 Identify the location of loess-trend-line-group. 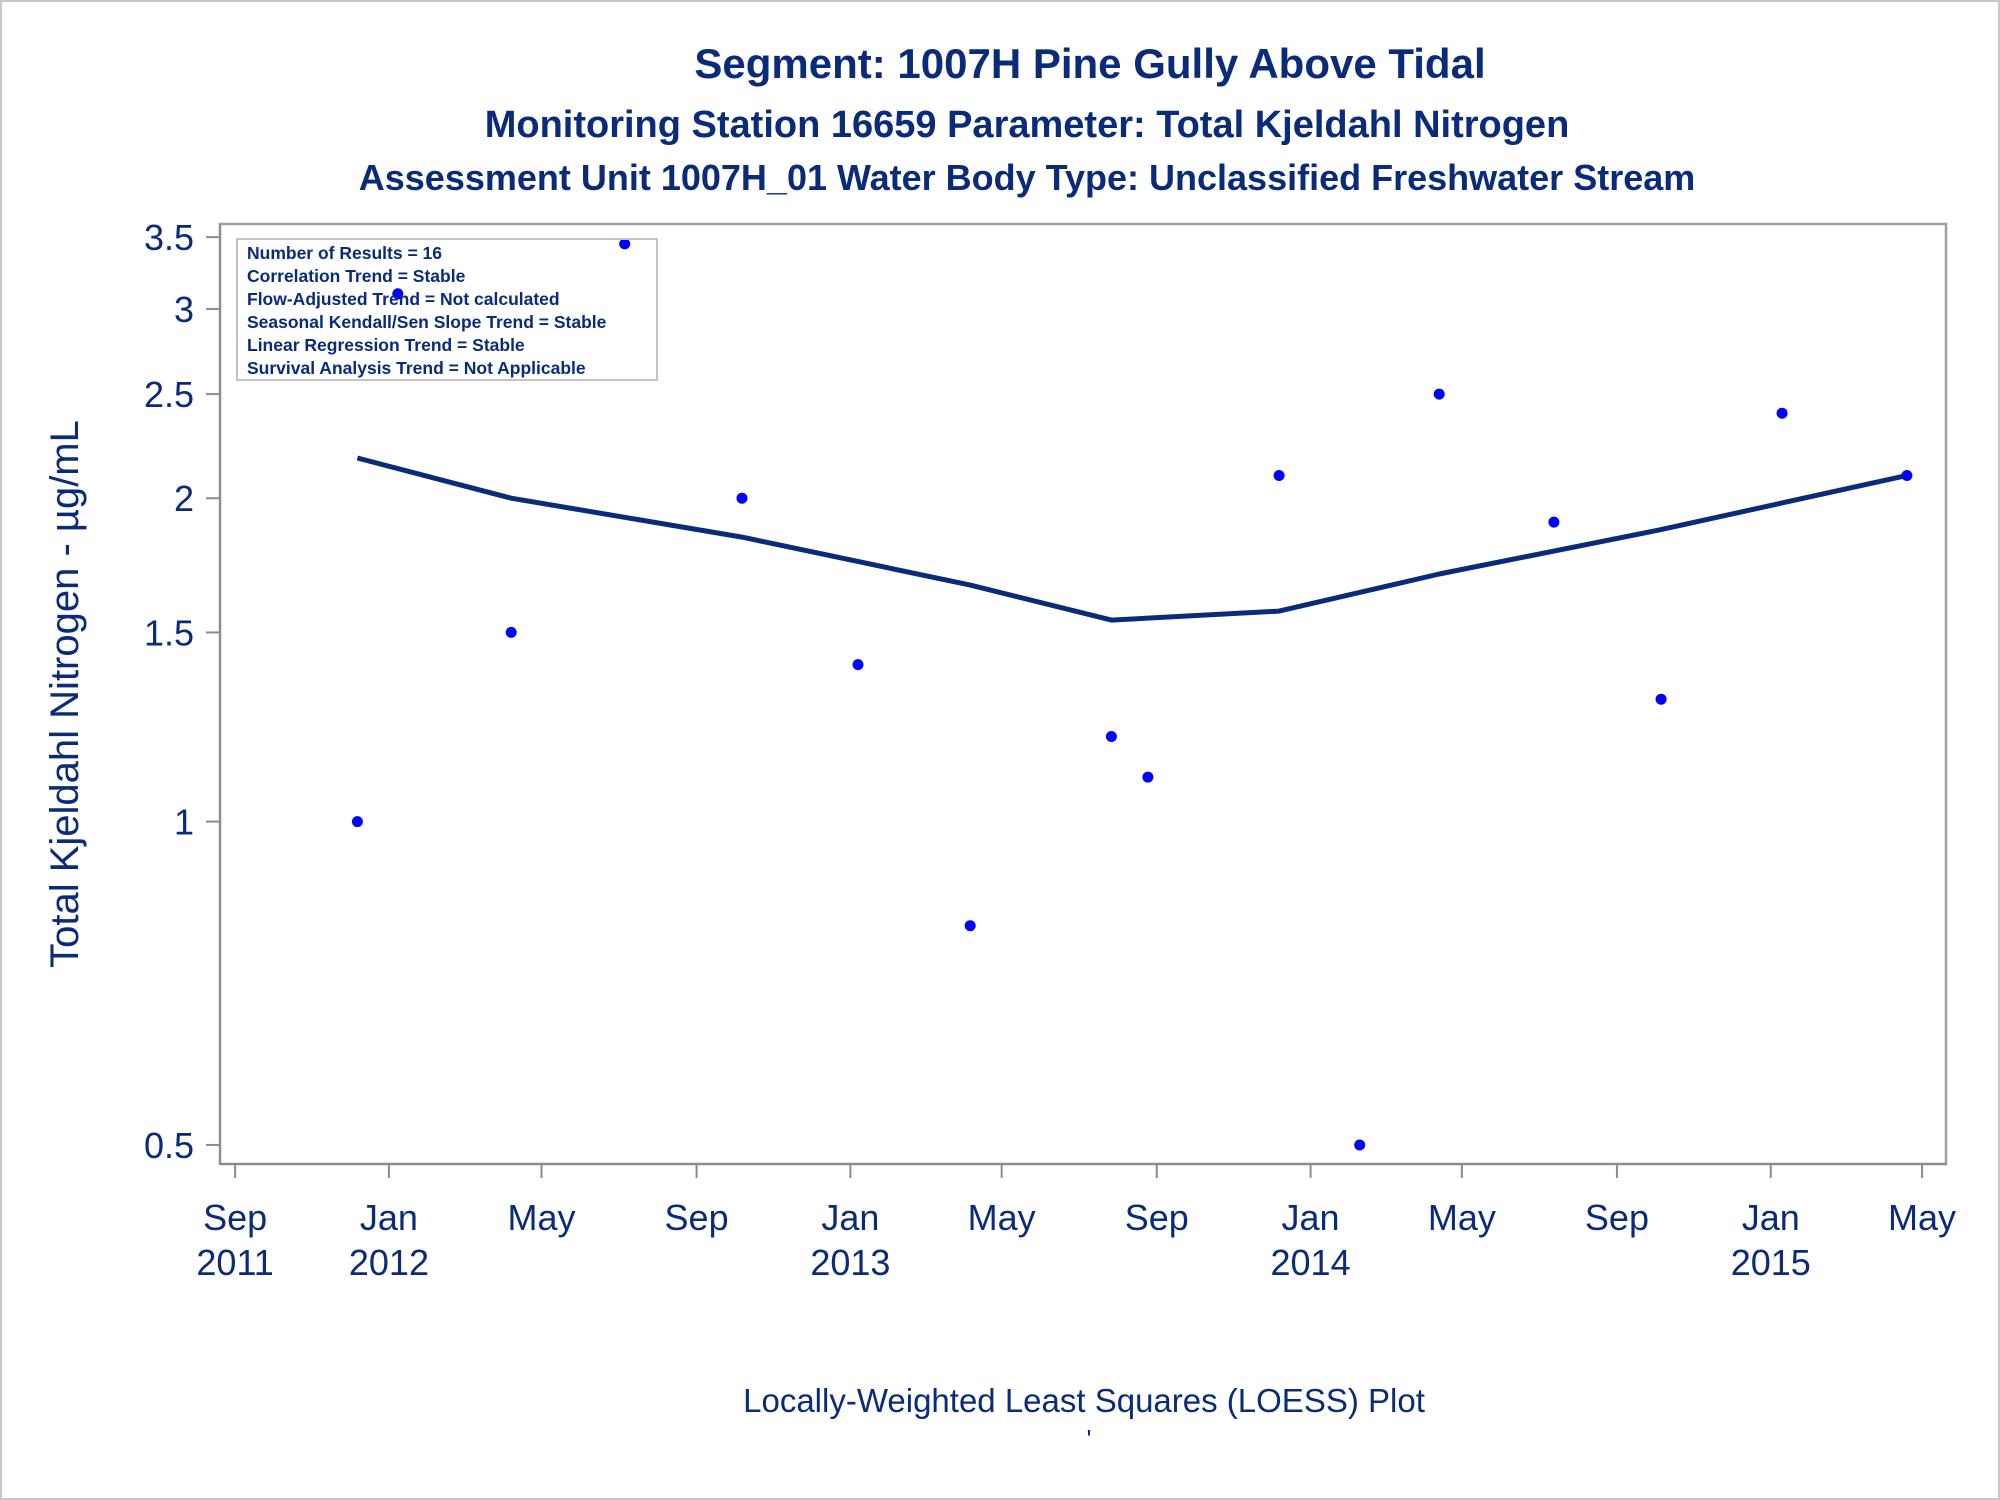
(1132, 539).